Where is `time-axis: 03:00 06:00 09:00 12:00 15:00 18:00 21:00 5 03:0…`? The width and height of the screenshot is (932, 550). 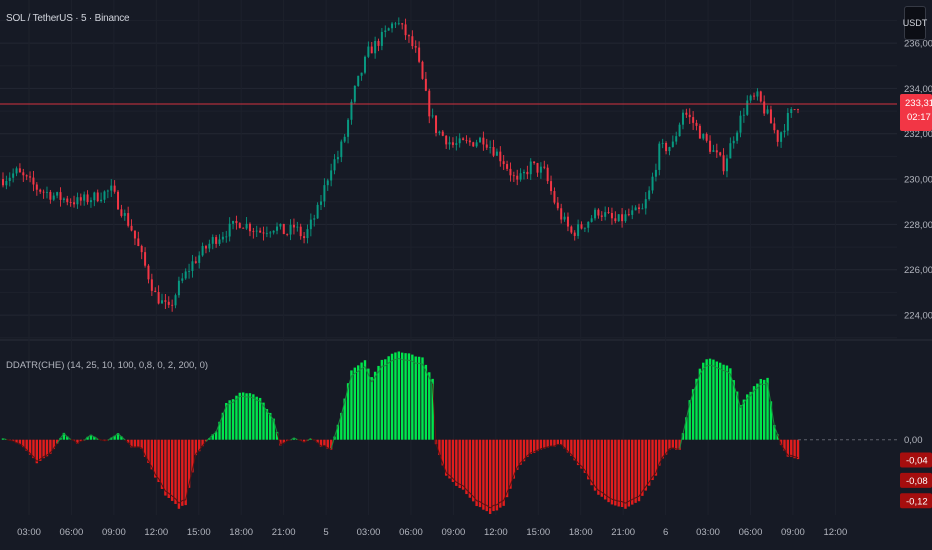 time-axis: 03:00 06:00 09:00 12:00 15:00 18:00 21:00 5 03:0… is located at coordinates (432, 532).